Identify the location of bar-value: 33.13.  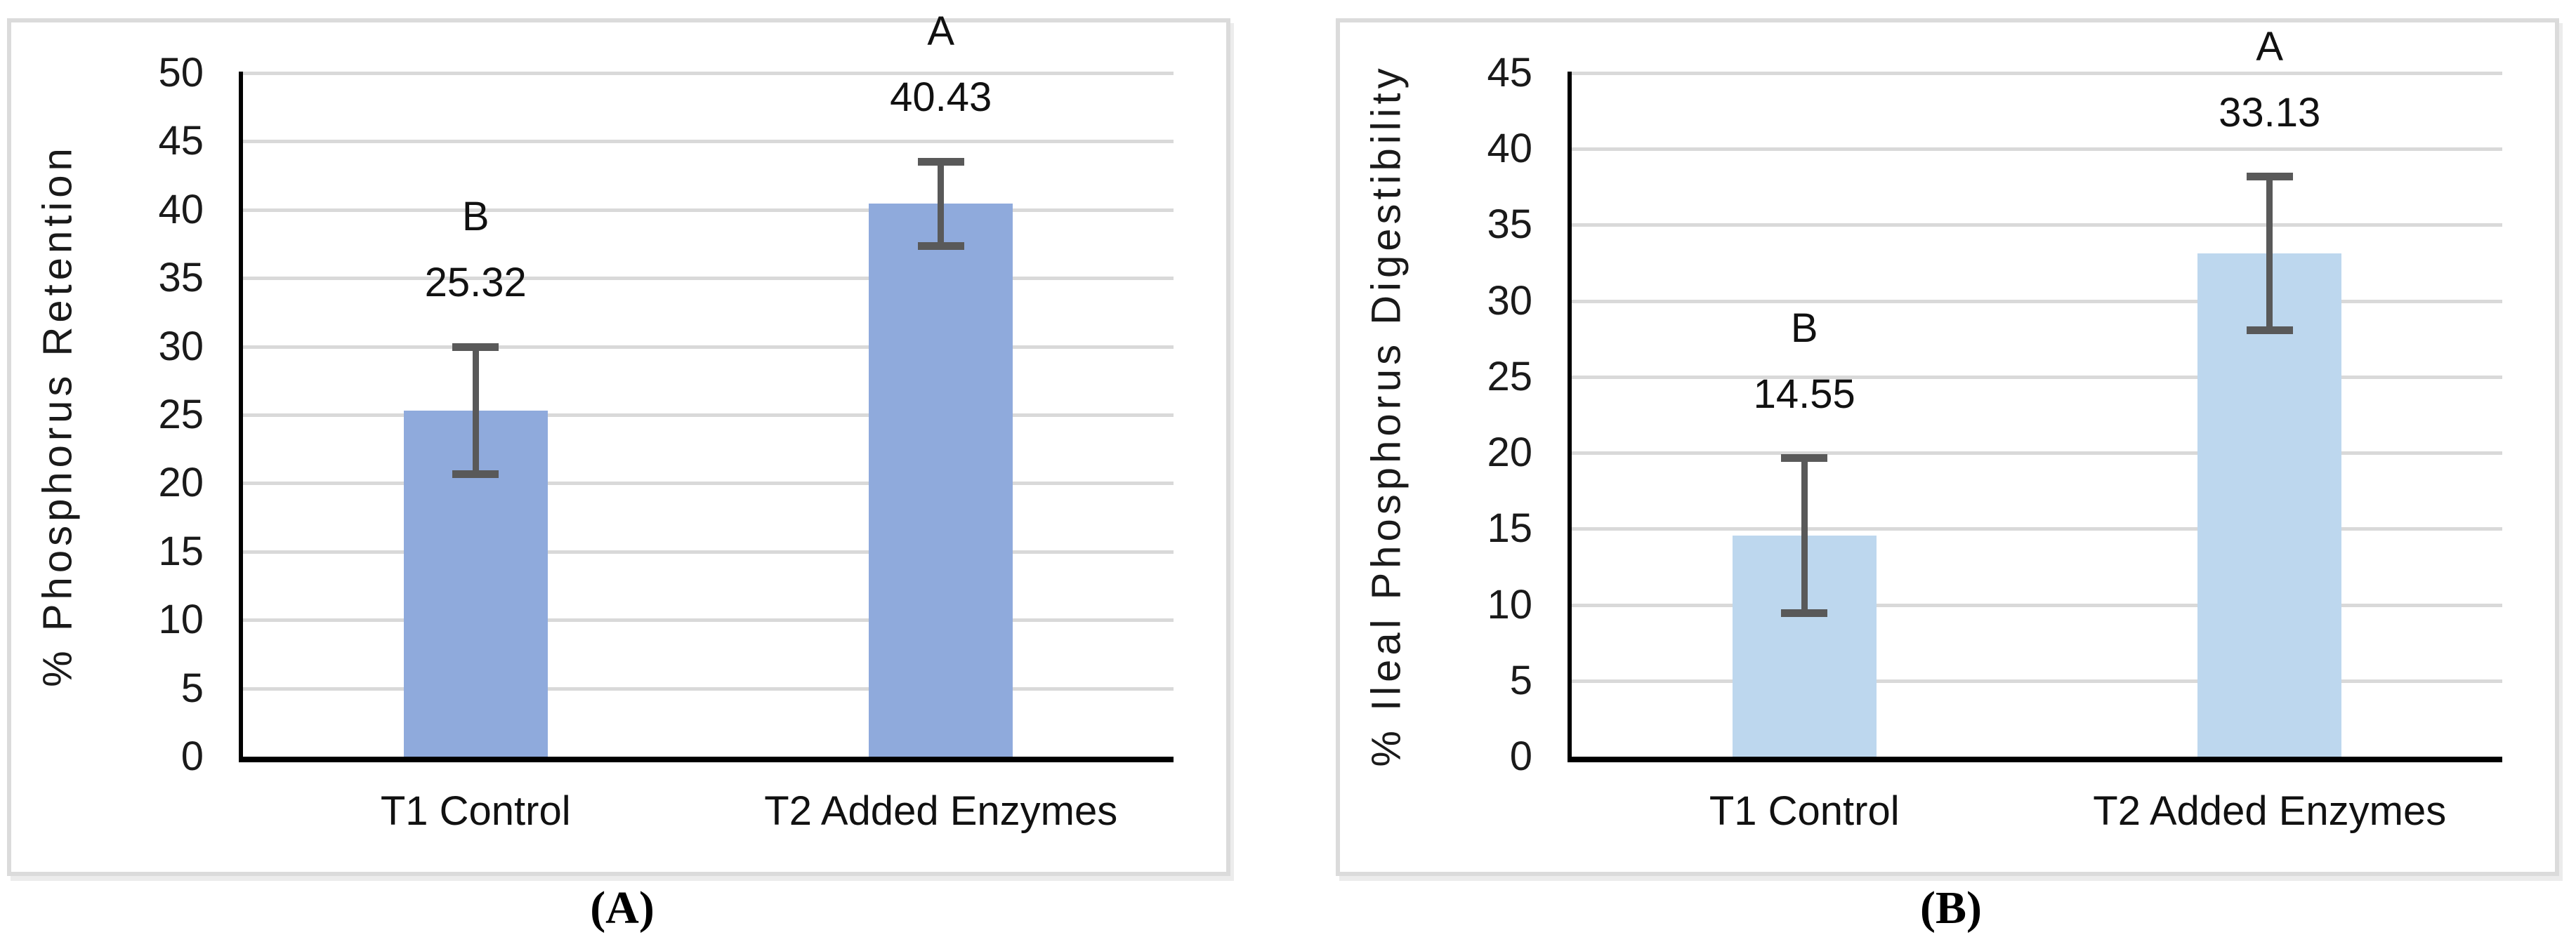
(2270, 112).